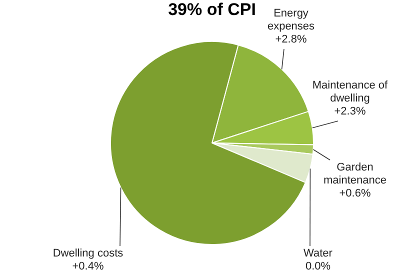 Image resolution: width=400 pixels, height=276 pixels. What do you see at coordinates (88, 254) in the screenshot?
I see `slice-label: Dwelling costs` at bounding box center [88, 254].